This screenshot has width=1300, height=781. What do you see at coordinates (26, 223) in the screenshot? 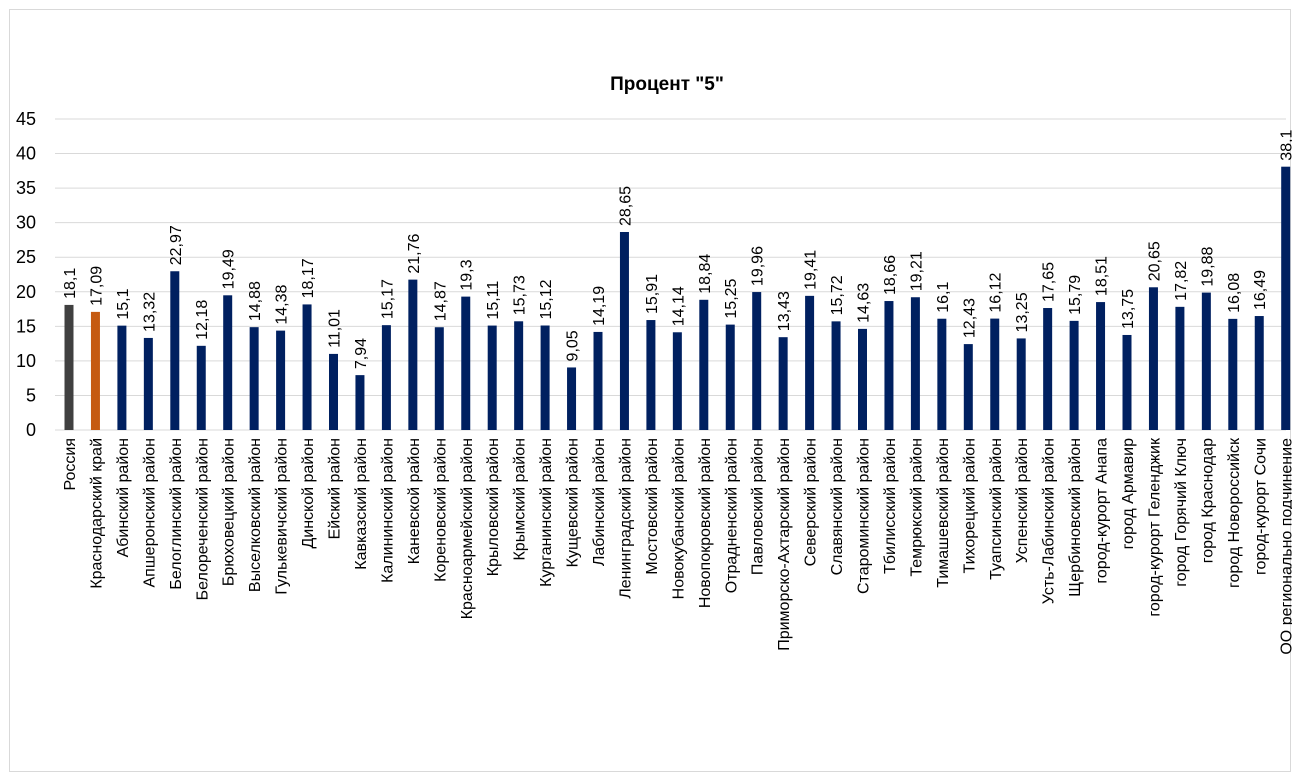
I see `y-tick-label: 30` at bounding box center [26, 223].